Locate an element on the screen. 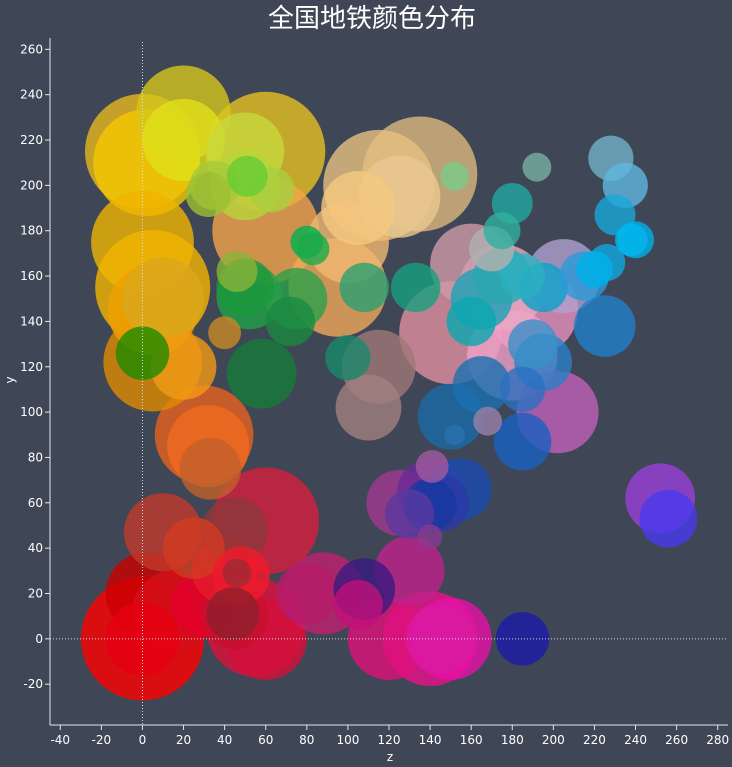 This screenshot has width=732, height=767. x-tick-label: 180 is located at coordinates (512, 740).